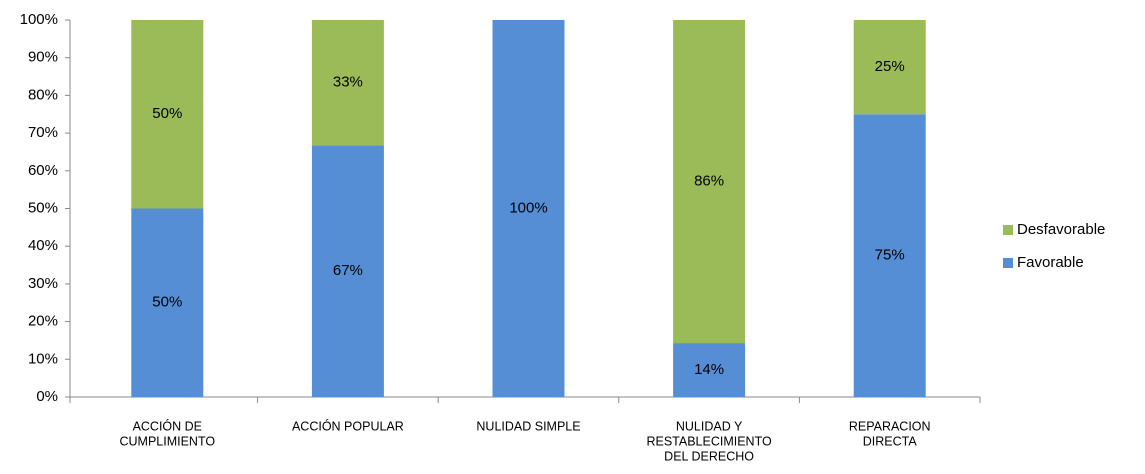  I want to click on y-tick-label: 60%, so click(43, 170).